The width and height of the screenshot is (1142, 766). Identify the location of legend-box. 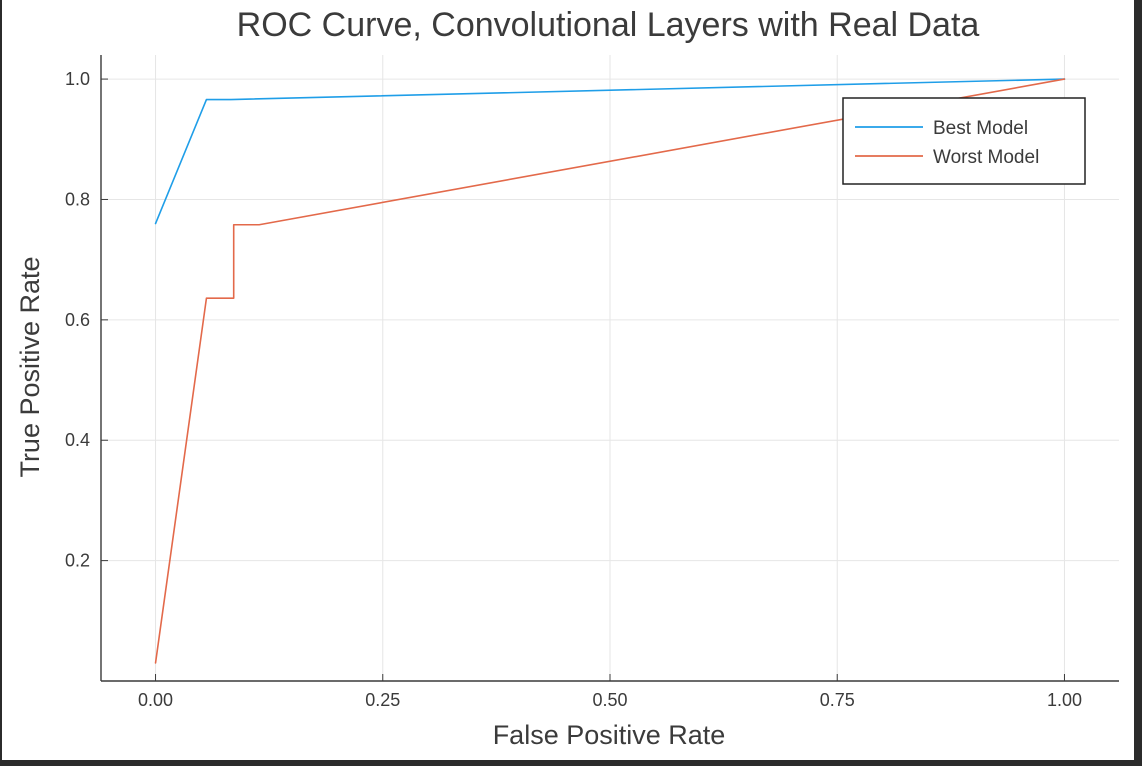
(964, 141).